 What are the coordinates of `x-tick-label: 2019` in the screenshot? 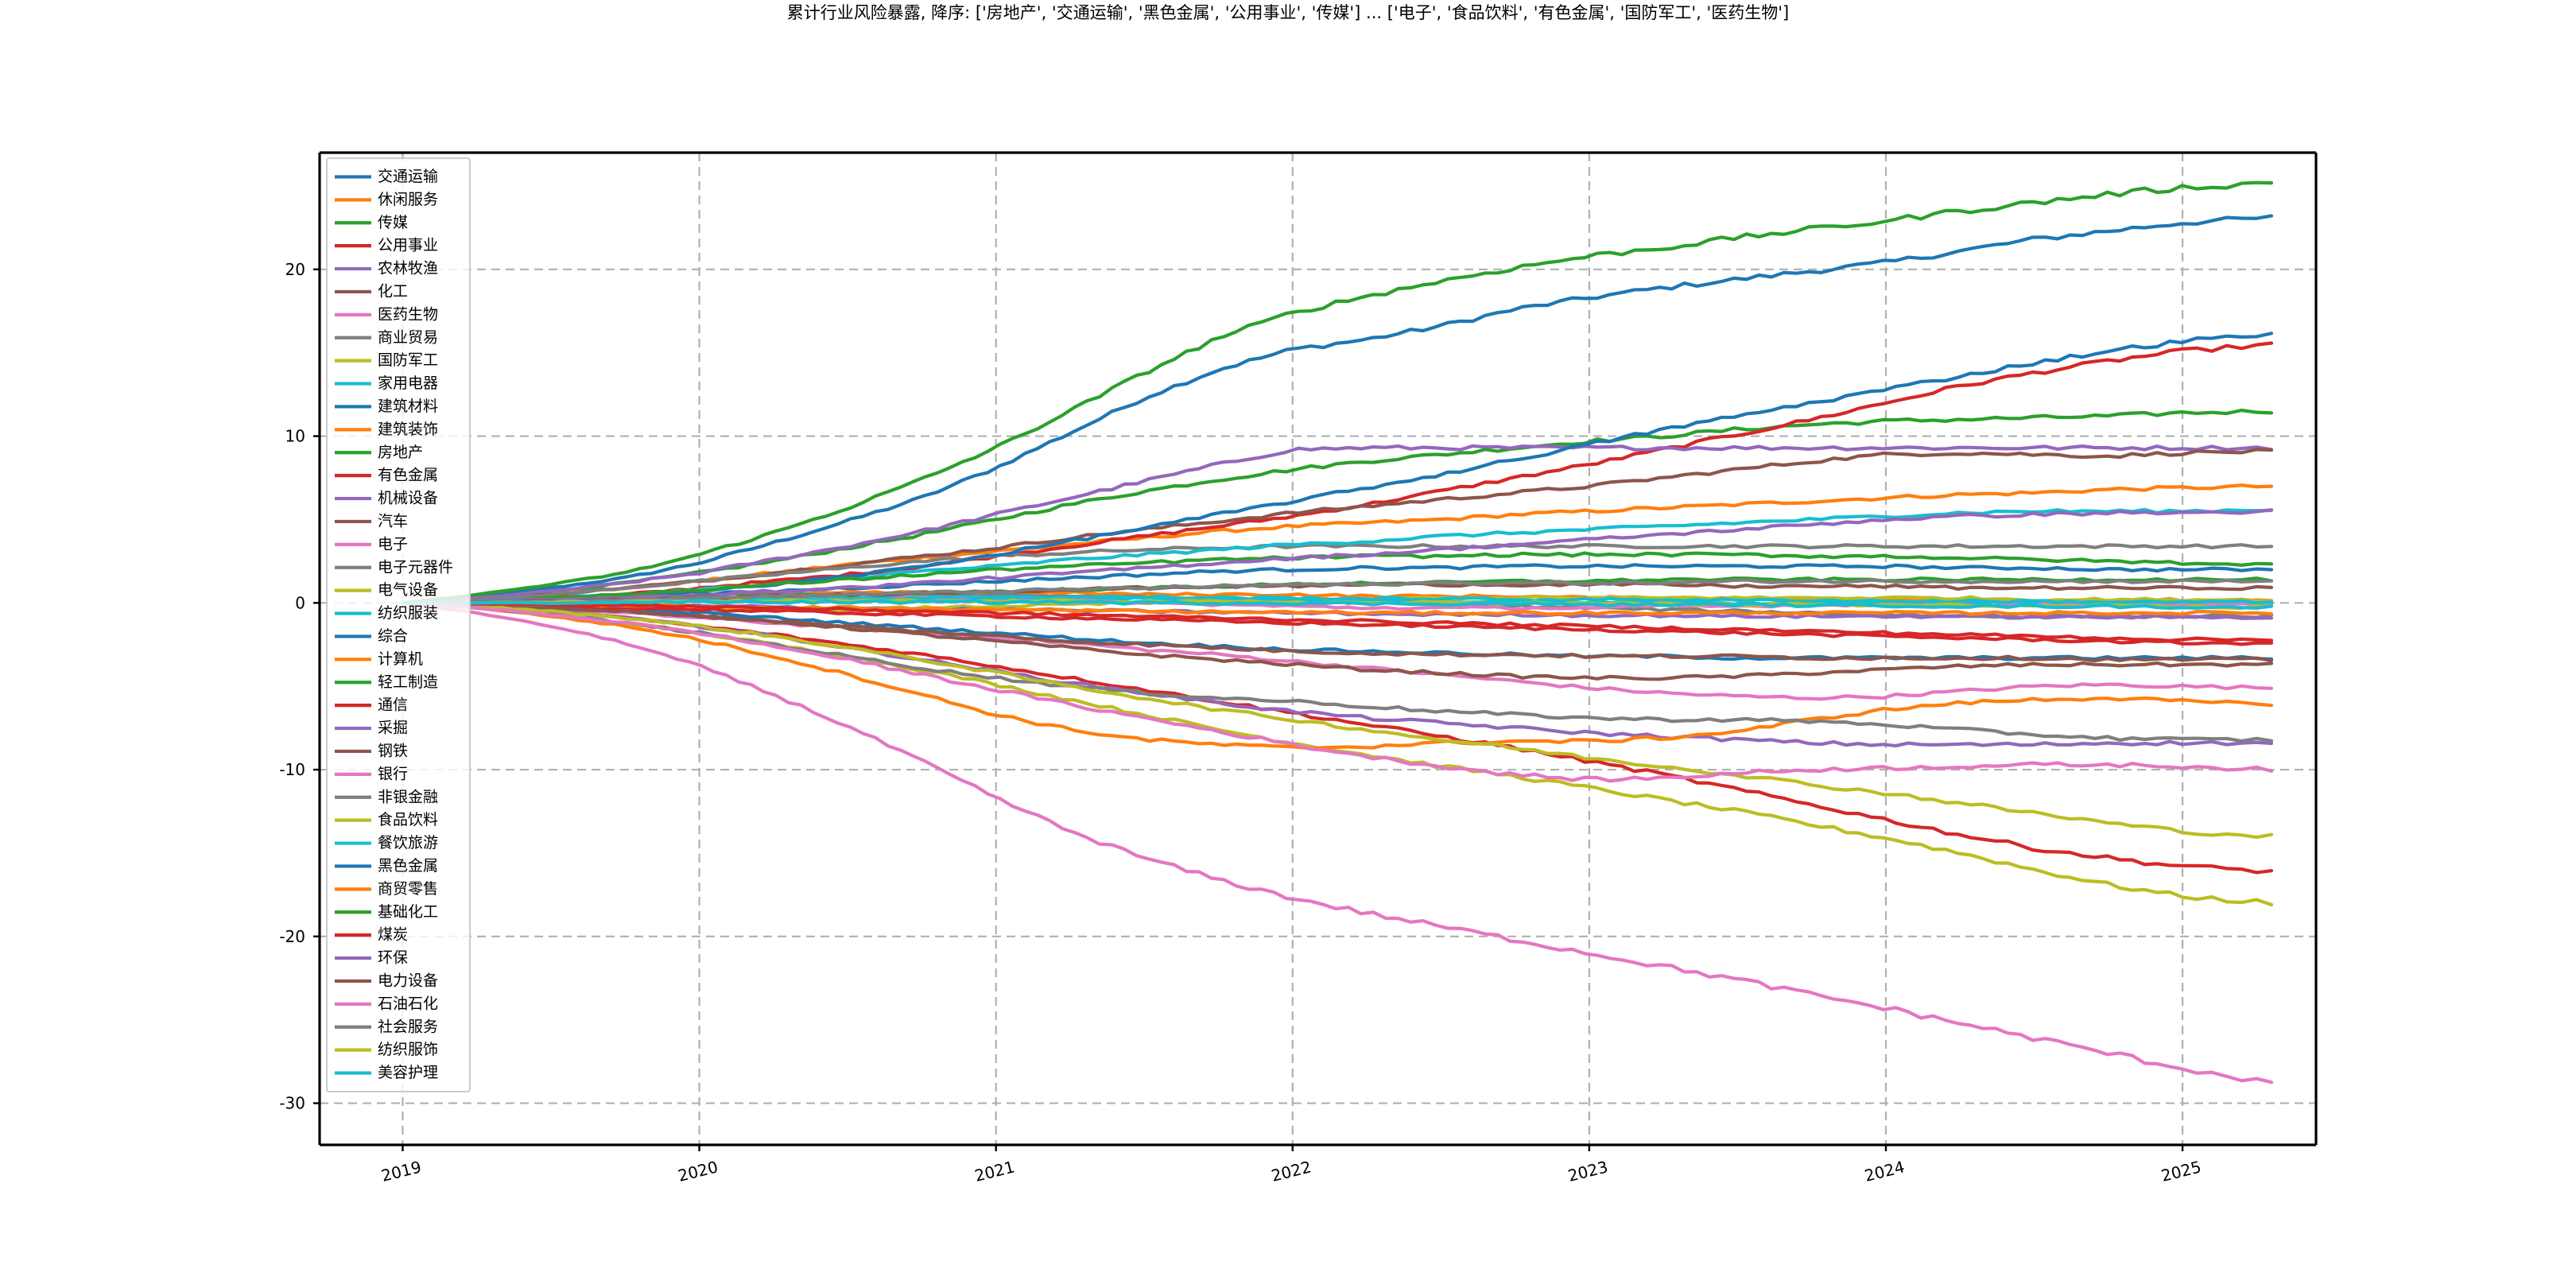 It's located at (401, 1171).